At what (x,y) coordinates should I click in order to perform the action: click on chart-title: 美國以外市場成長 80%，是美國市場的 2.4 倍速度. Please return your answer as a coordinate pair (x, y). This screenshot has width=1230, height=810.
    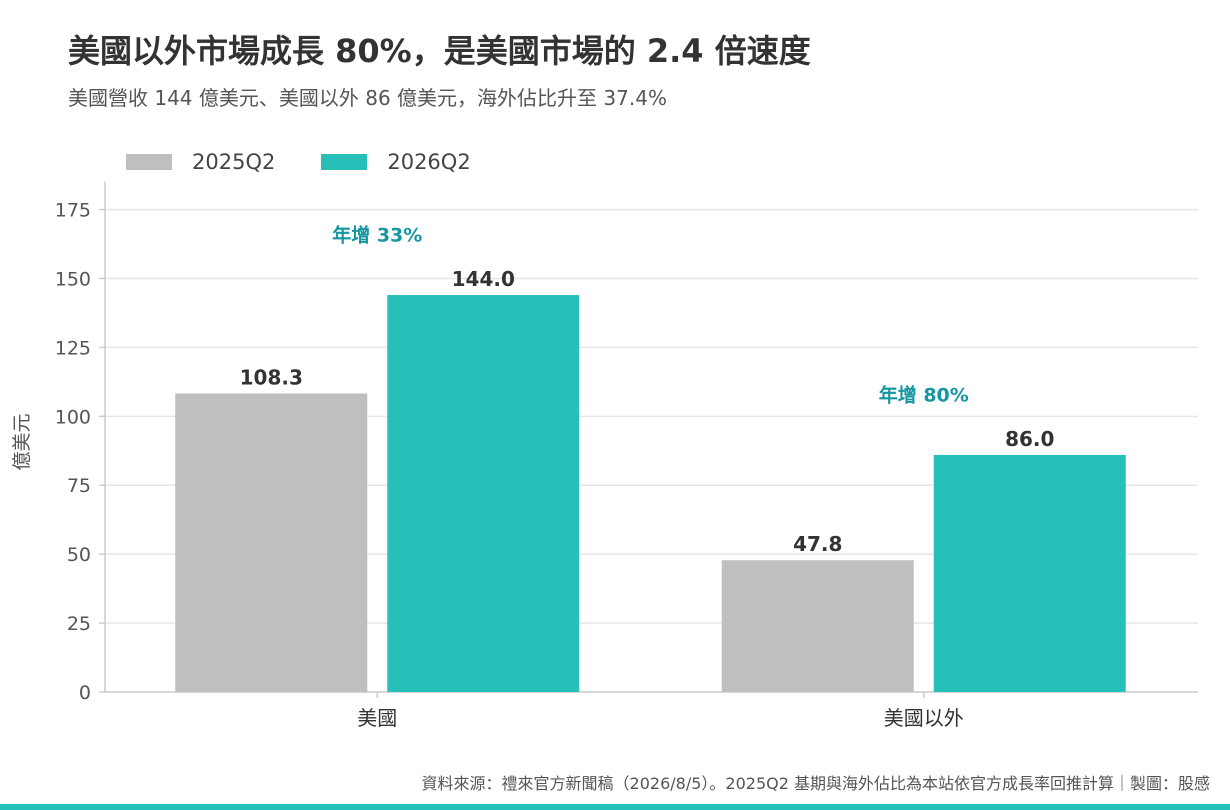
    Looking at the image, I should click on (439, 51).